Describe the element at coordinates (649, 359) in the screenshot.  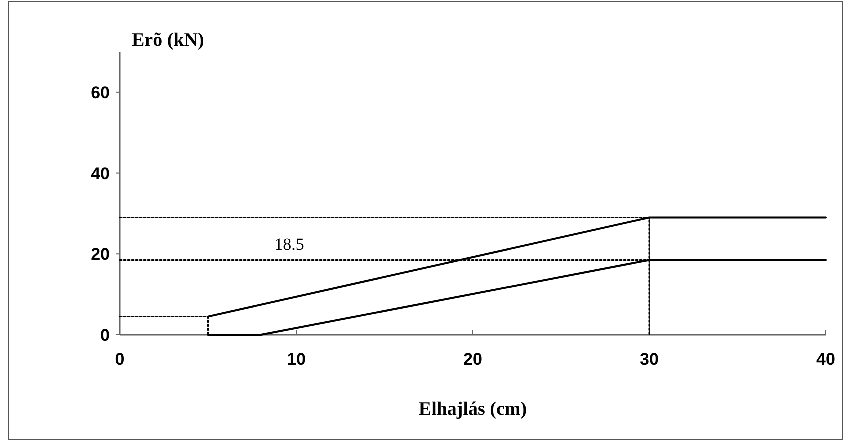
I see `x-tick-label: 30` at that location.